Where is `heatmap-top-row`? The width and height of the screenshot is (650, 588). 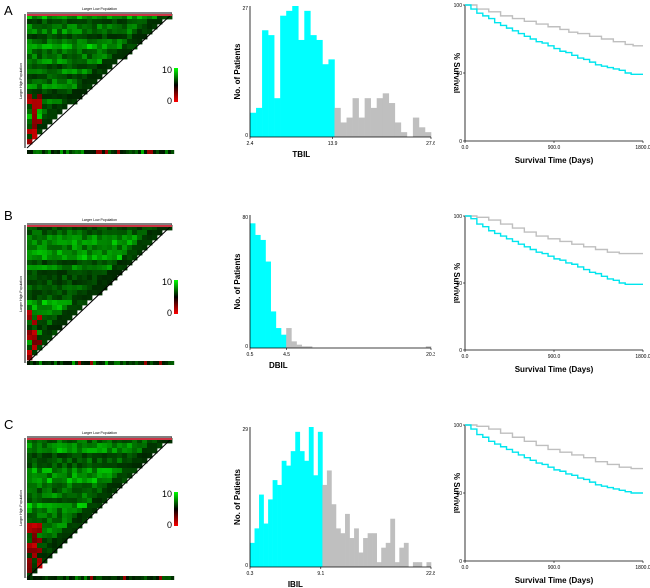 heatmap-top-row is located at coordinates (99, 226).